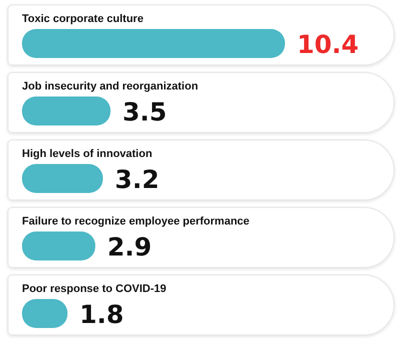 The width and height of the screenshot is (404, 349). Describe the element at coordinates (137, 179) in the screenshot. I see `data-label: 3.2` at that location.